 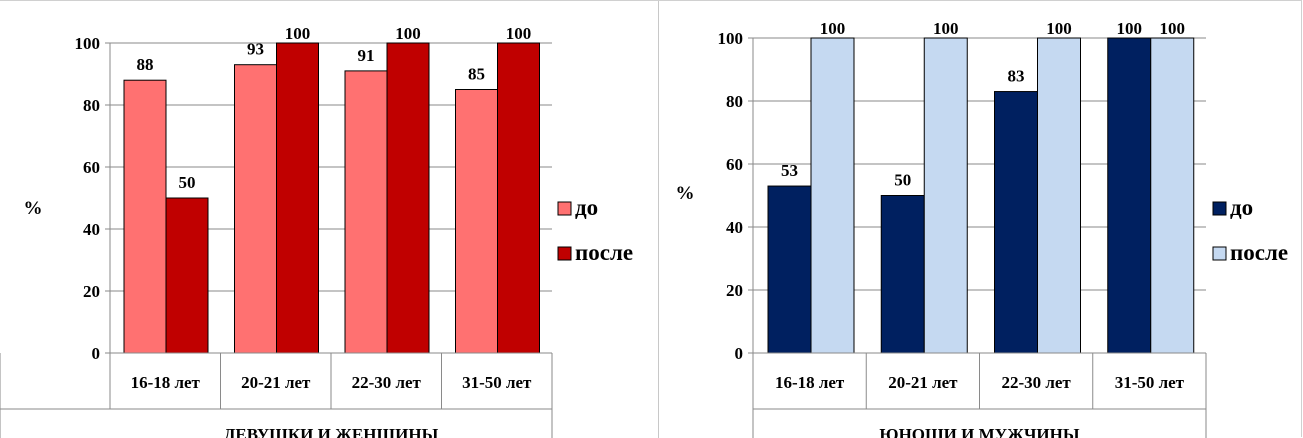 I want to click on data-label: 83, so click(x=1016, y=76).